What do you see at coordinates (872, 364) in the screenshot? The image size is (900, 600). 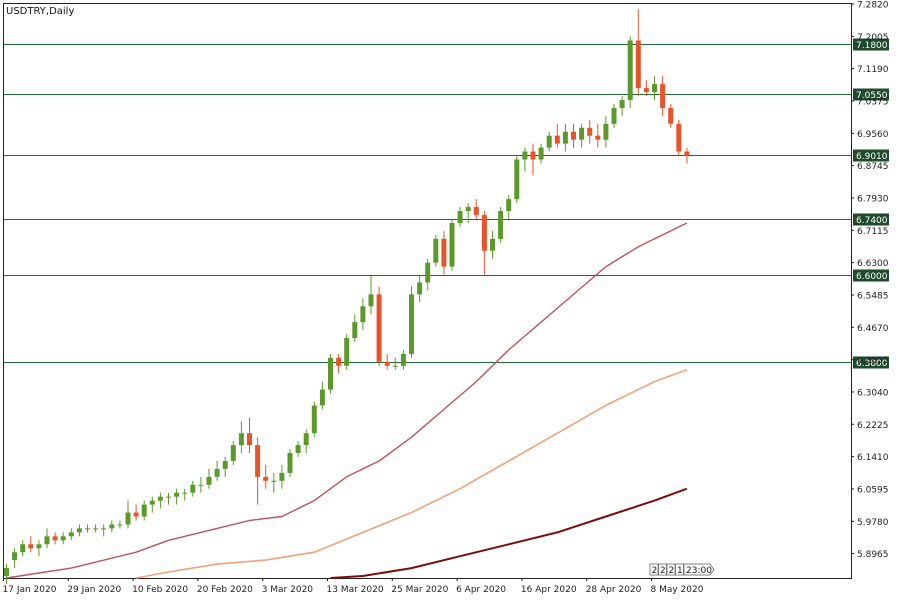 I see `level-label: 6.3800` at bounding box center [872, 364].